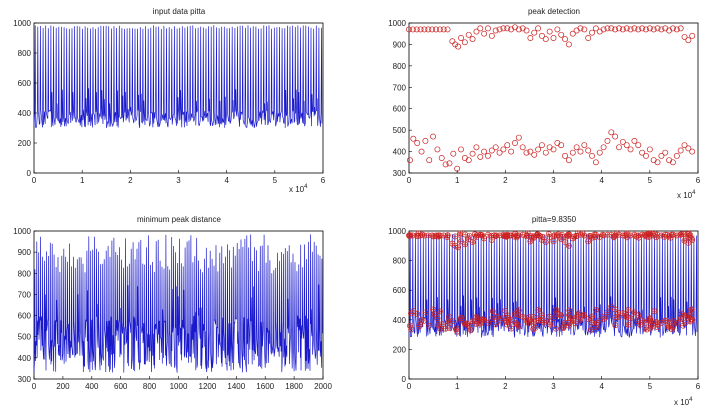 This screenshot has width=708, height=417. What do you see at coordinates (554, 177) in the screenshot?
I see `panel-2-x-ticks: 0 1 2 3 4 5 6` at bounding box center [554, 177].